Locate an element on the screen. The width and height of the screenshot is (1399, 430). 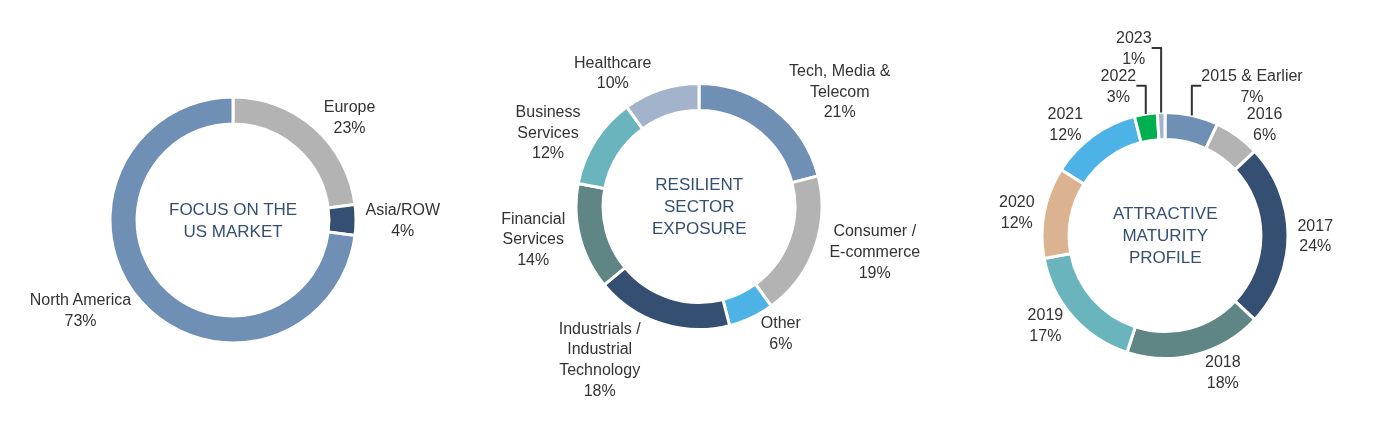
slice-label: Europe is located at coordinates (349, 107).